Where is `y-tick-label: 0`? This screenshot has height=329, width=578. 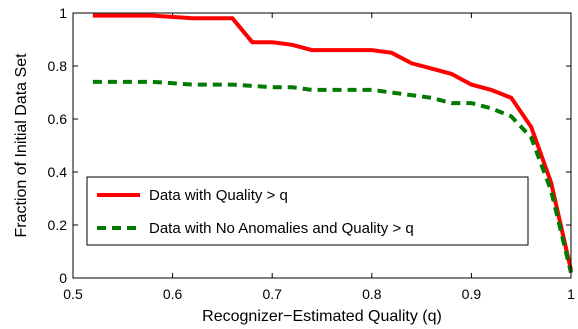
y-tick-label: 0 is located at coordinates (63, 278).